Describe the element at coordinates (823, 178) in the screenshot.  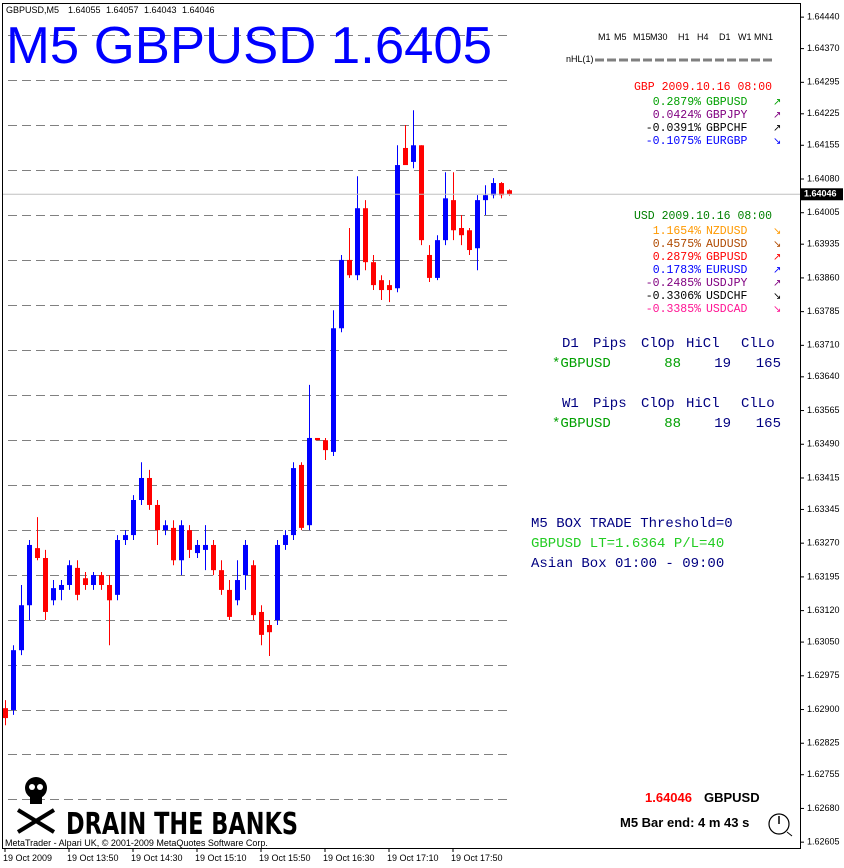
I see `y-tick-label: 1.64080` at that location.